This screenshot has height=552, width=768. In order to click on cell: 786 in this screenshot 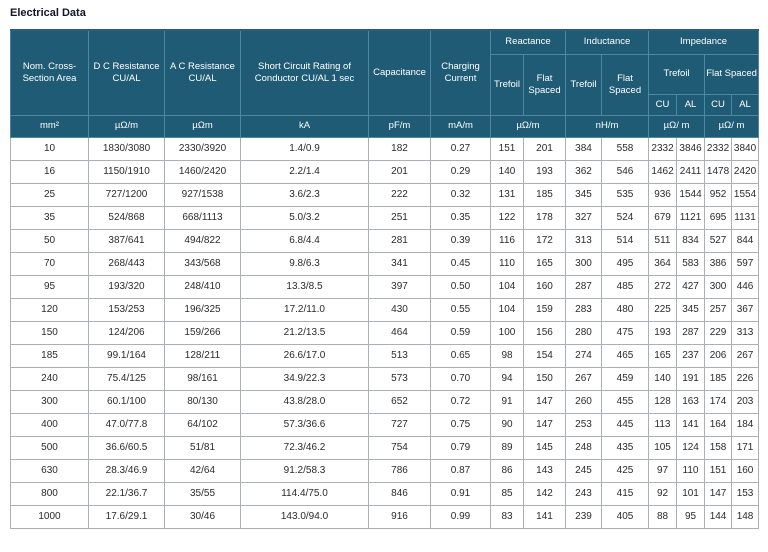, I will do `click(399, 470)`.